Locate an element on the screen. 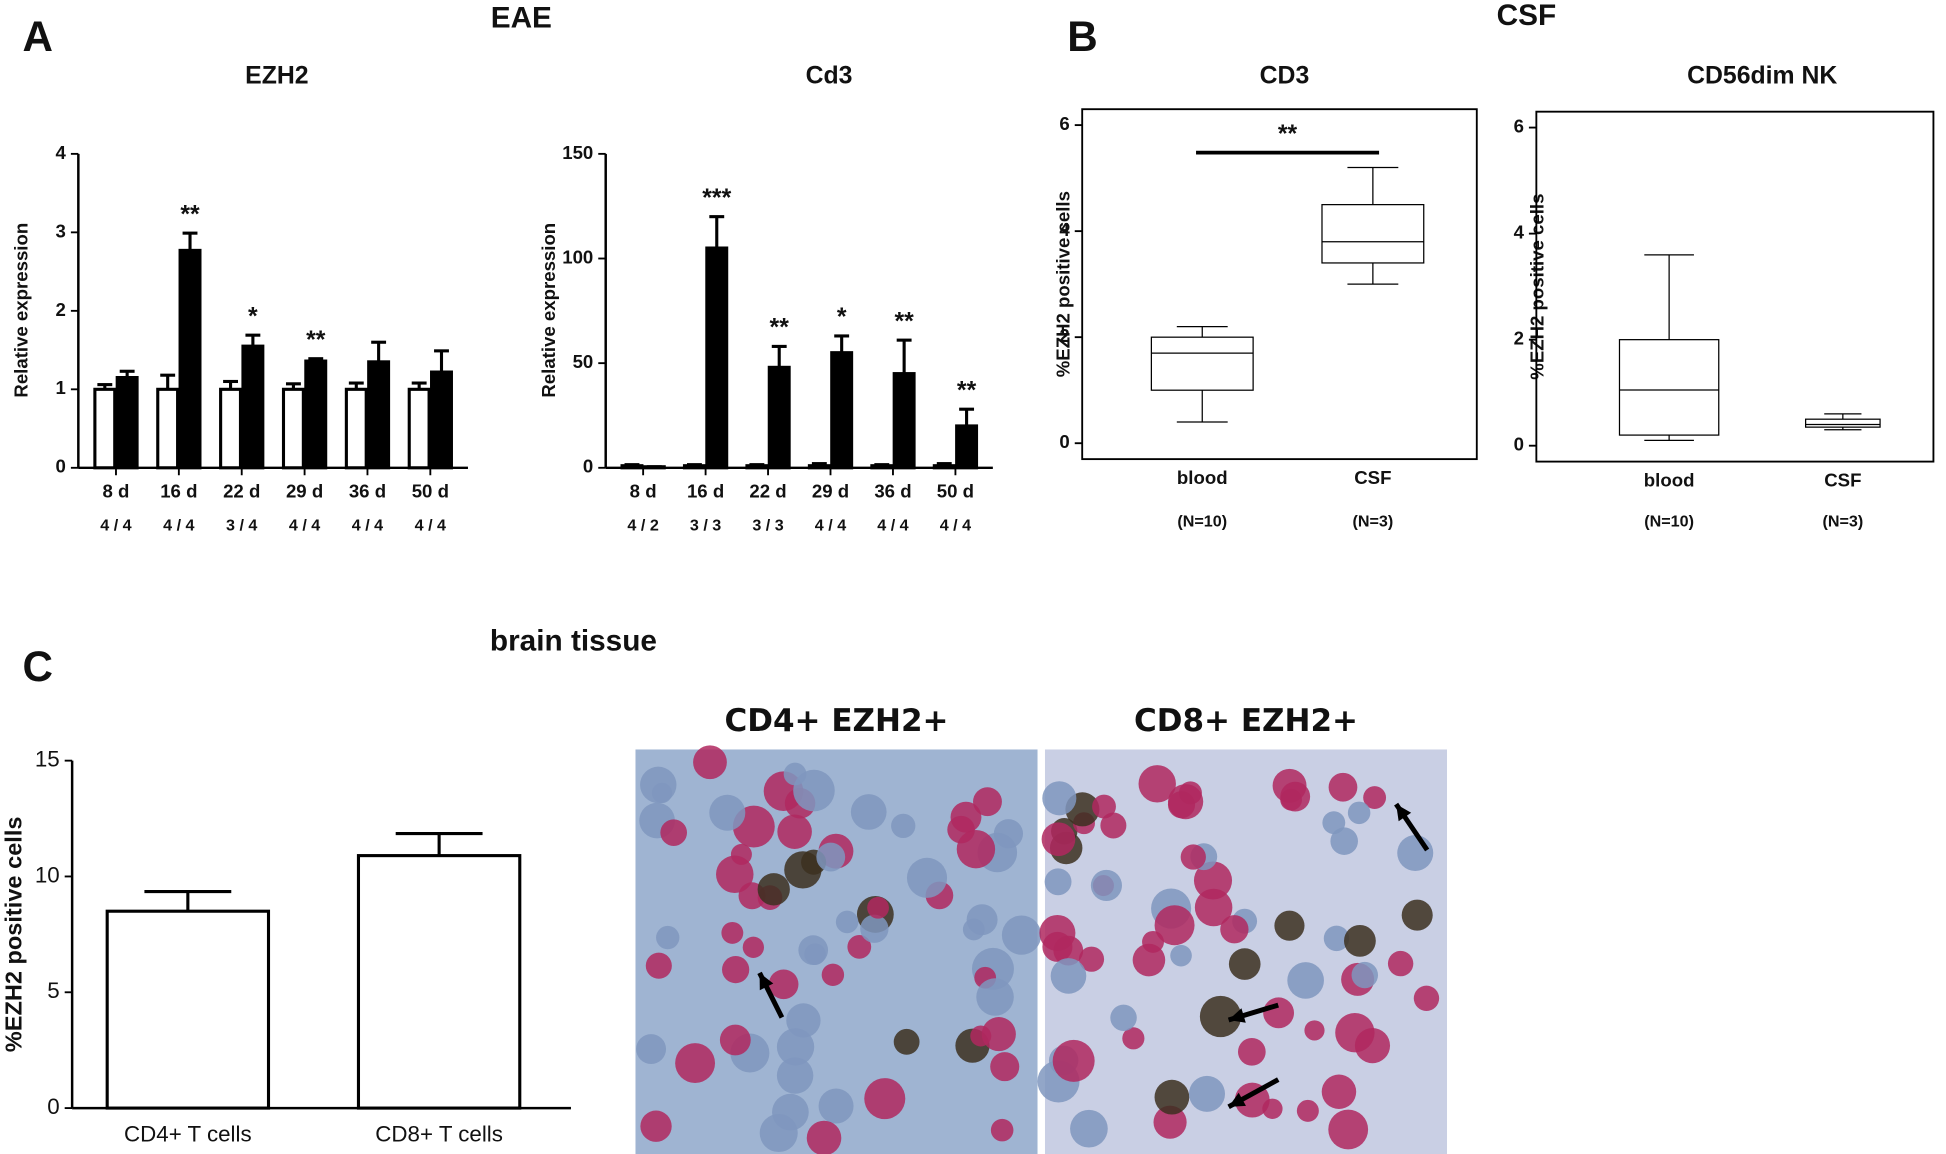 This screenshot has height=1154, width=1946. x-tick-label: blood is located at coordinates (1202, 477).